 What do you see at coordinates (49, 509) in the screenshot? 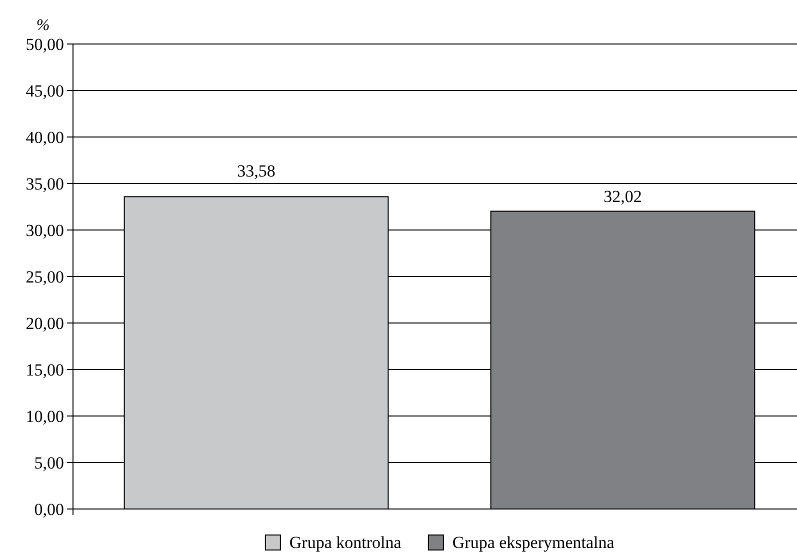
I see `y-tick-label: 0,00` at bounding box center [49, 509].